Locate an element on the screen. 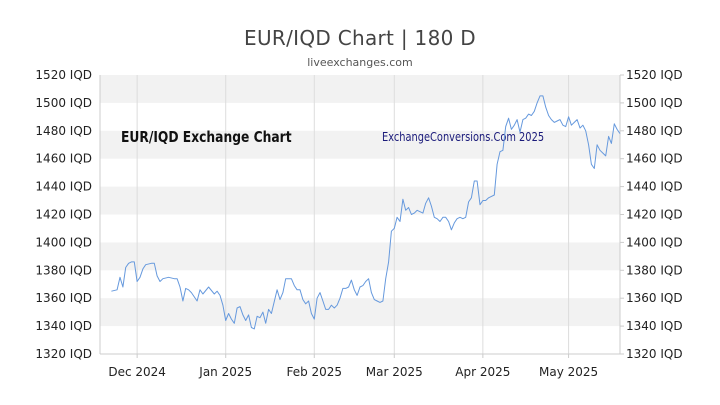 The height and width of the screenshot is (405, 720). y-tick-label-right: 1460 IQD is located at coordinates (654, 159).